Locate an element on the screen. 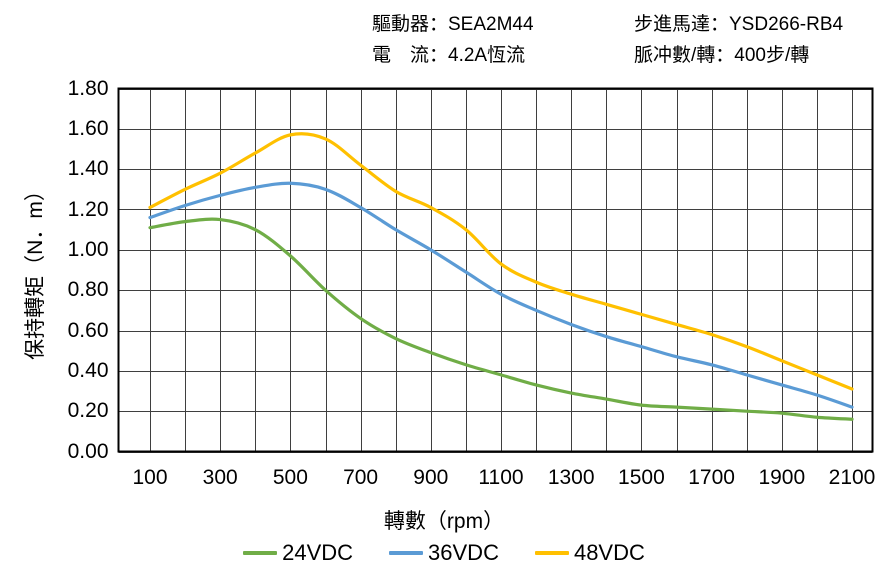 The height and width of the screenshot is (586, 888). chart-legend: 24VDC 36VDC 48VDC is located at coordinates (444, 553).